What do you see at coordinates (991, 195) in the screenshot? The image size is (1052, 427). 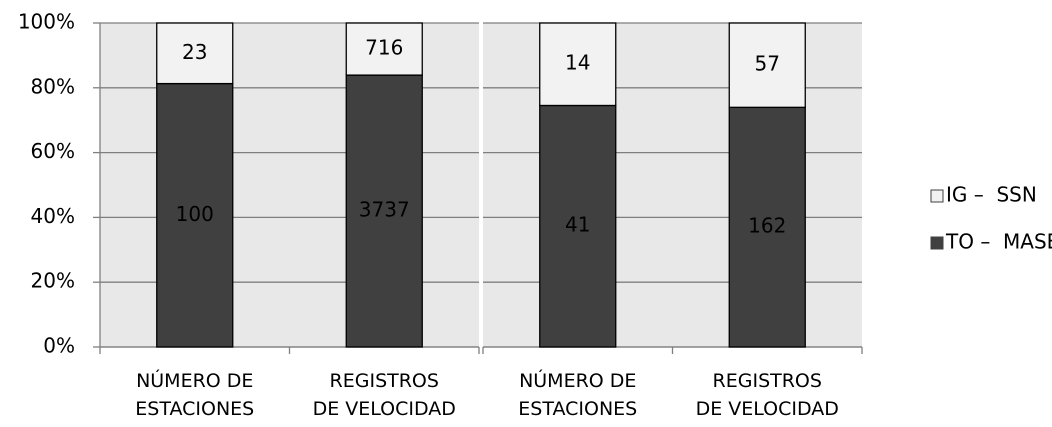 I see `legend-label: IG – SSN` at bounding box center [991, 195].